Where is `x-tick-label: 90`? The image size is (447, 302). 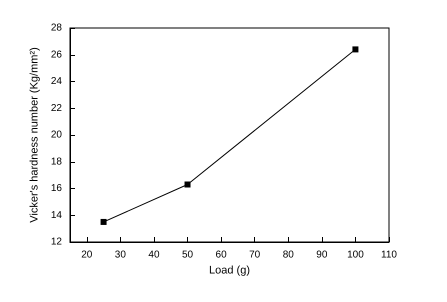 x-tick-label: 90 is located at coordinates (322, 255).